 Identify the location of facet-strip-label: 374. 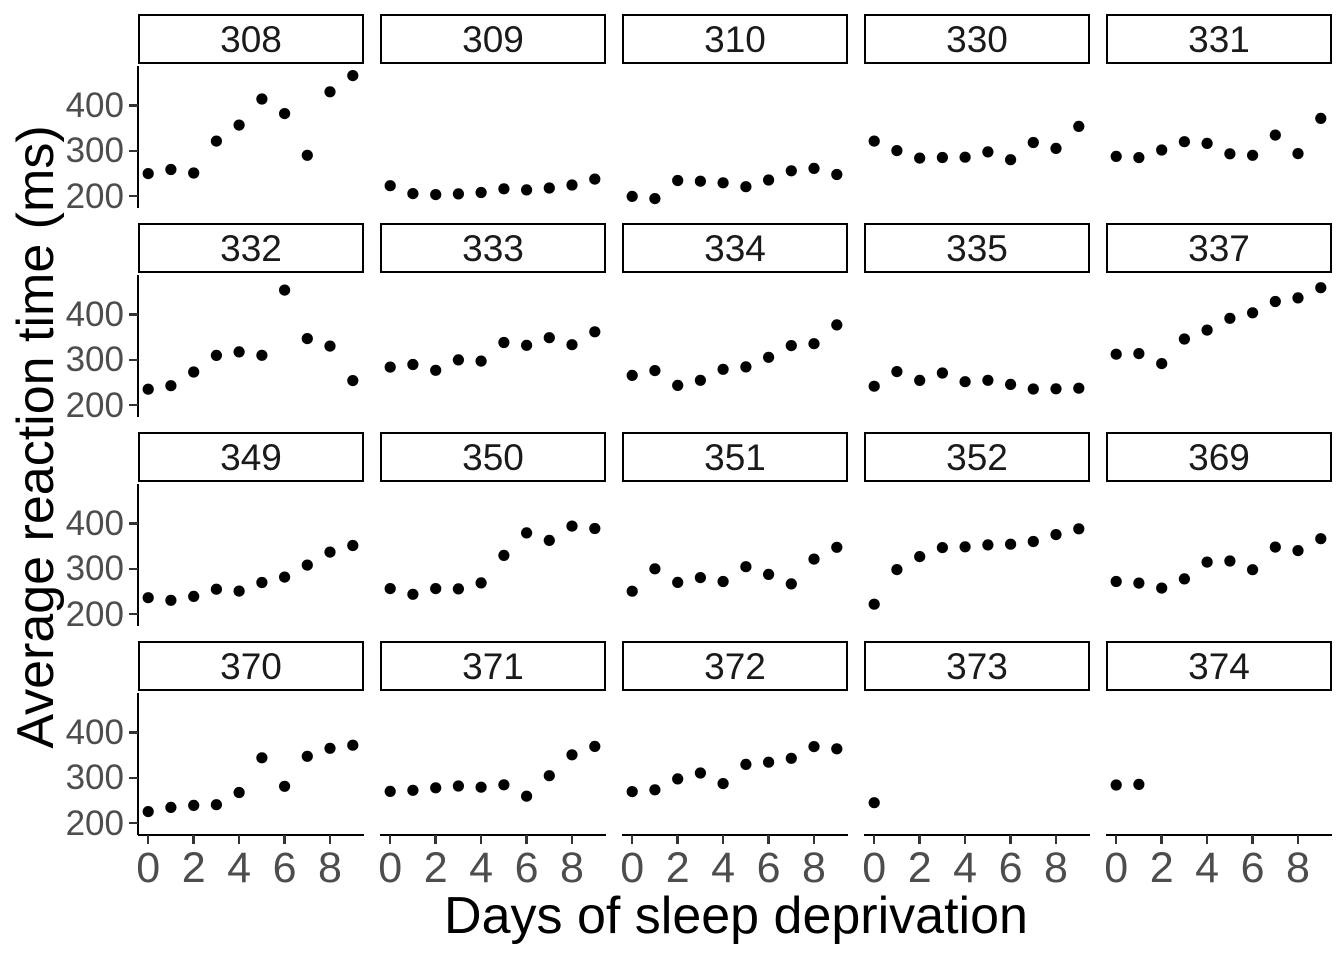
(1219, 666).